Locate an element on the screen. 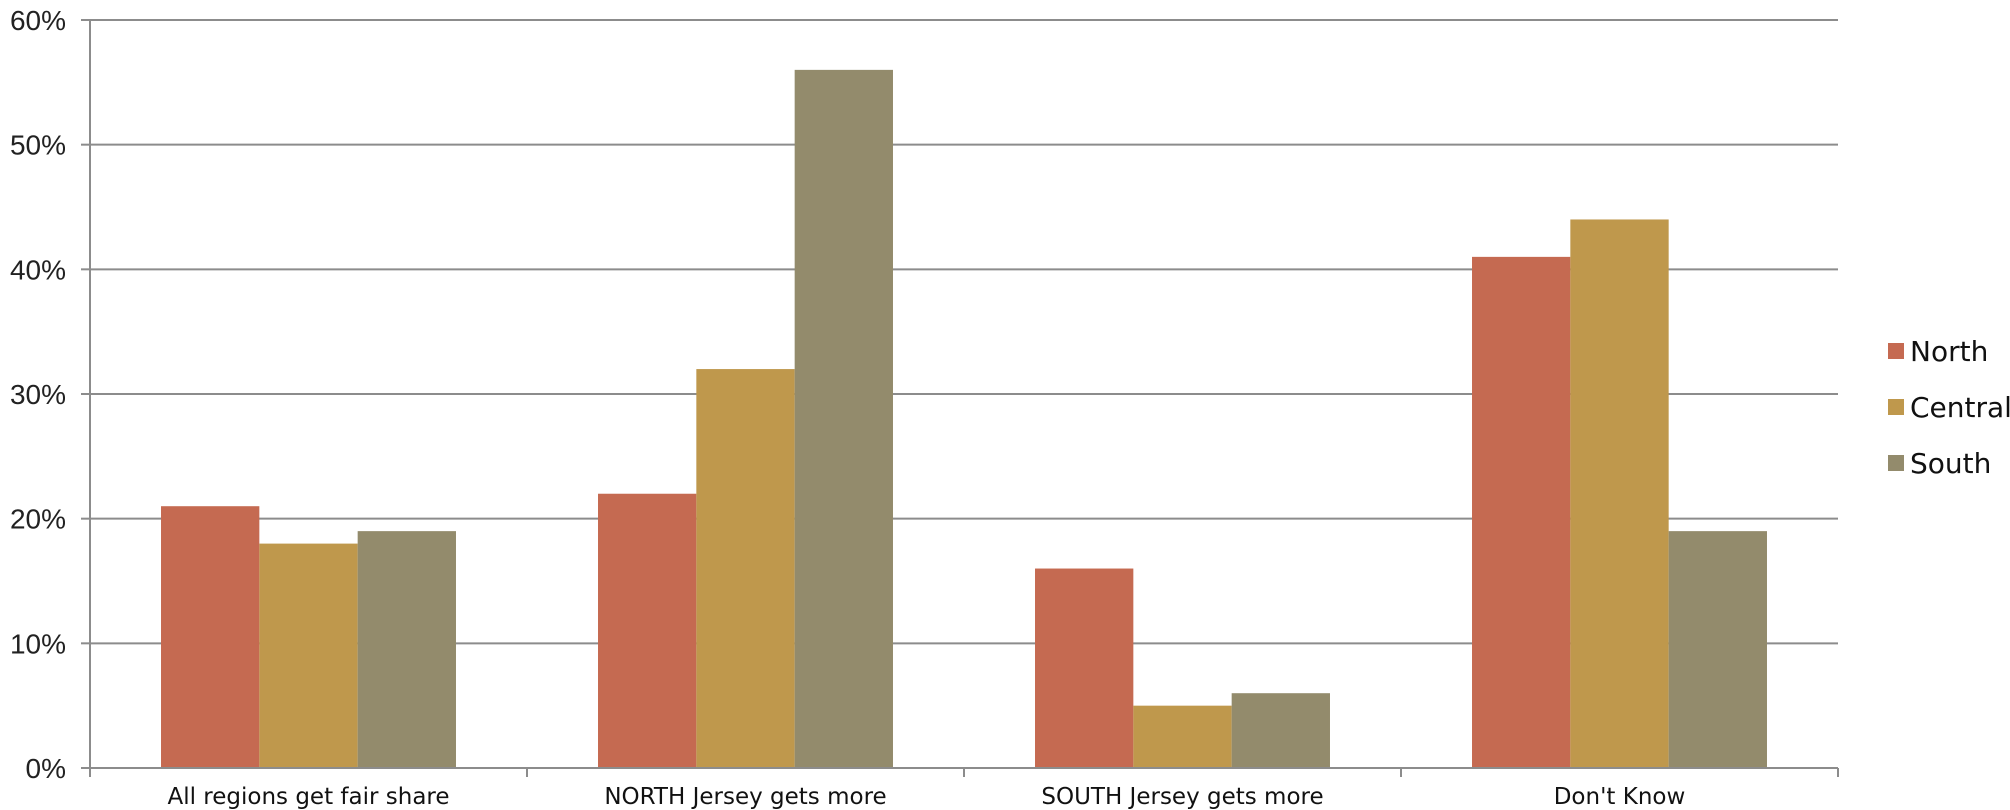  x-category-label: SOUTH Jersey gets more is located at coordinates (1182, 797).